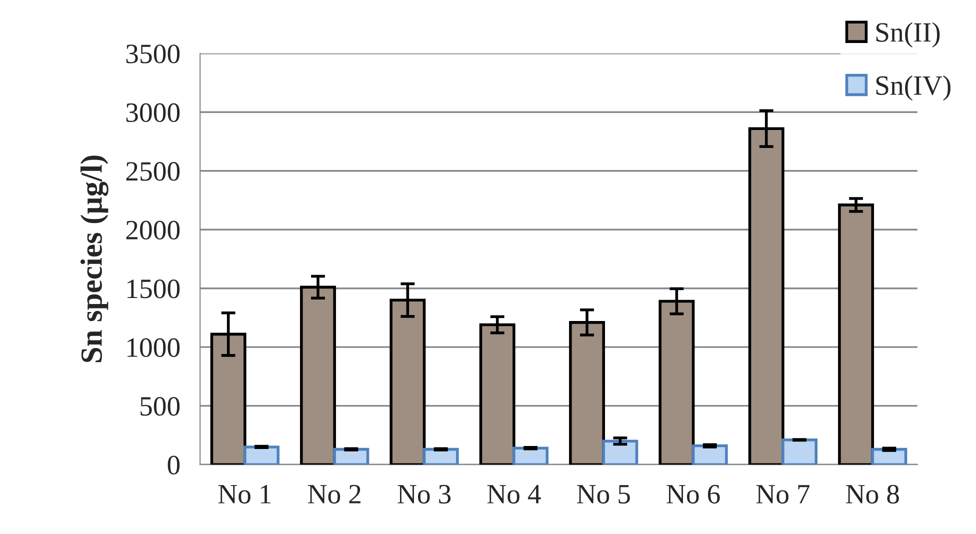 The image size is (976, 534). I want to click on y-tick-label: 3500, so click(153, 54).